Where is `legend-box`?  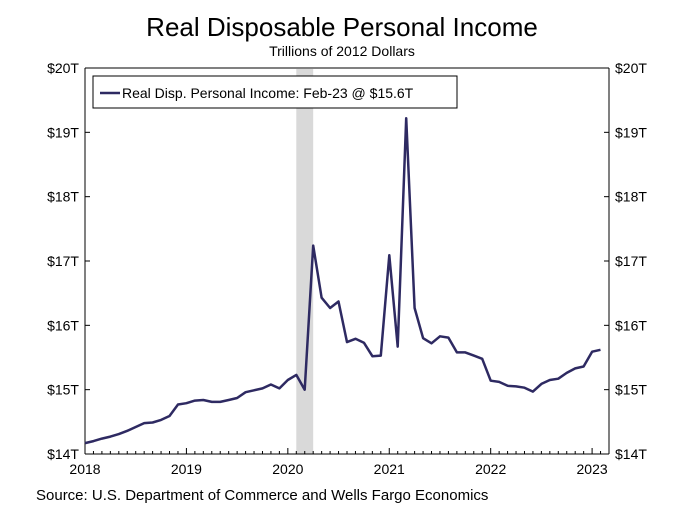 legend-box is located at coordinates (275, 92).